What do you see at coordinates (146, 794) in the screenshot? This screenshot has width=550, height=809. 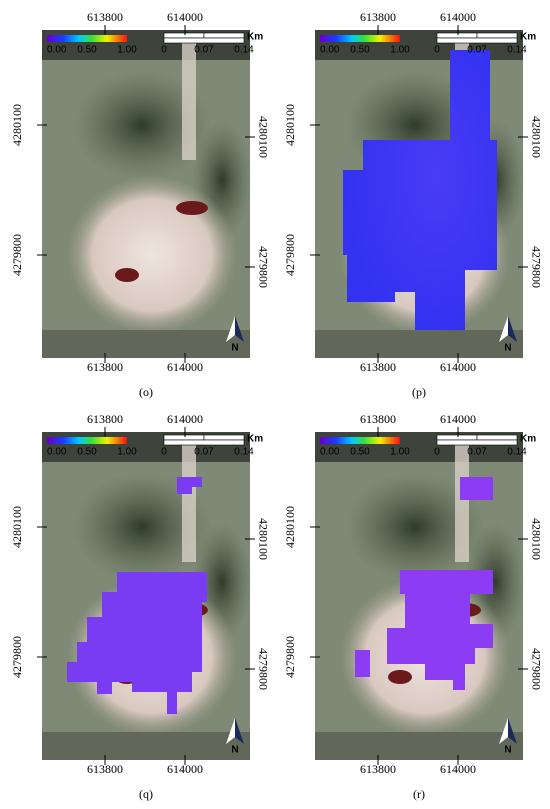 I see `panel-caption: (q)` at bounding box center [146, 794].